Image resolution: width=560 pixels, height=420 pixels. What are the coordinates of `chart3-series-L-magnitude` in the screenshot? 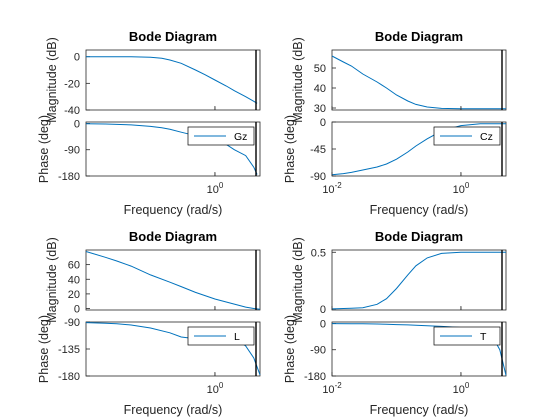 It's located at (173, 280).